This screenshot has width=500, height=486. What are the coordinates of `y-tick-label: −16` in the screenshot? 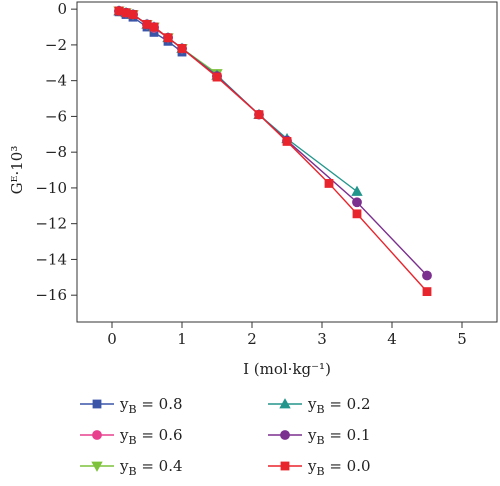 It's located at (51, 295).